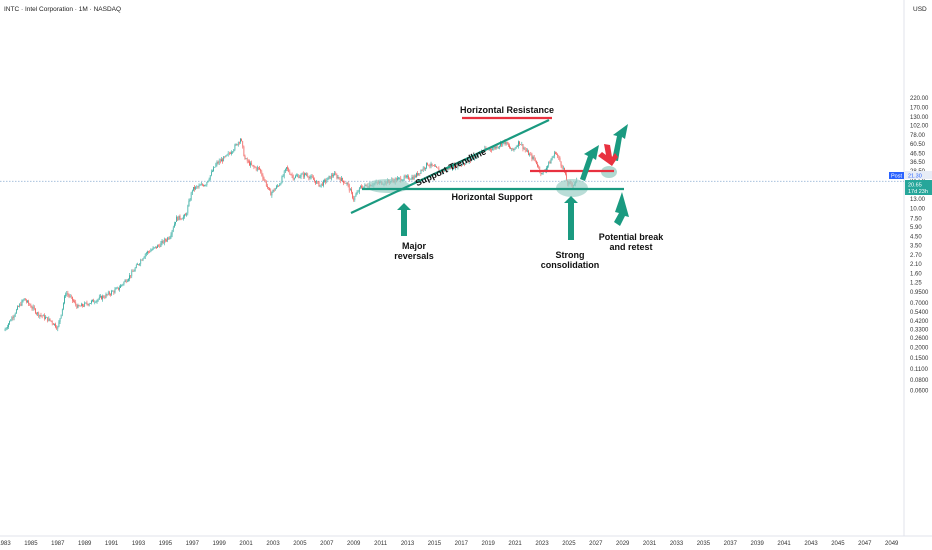  I want to click on y-tick-label: 46.50, so click(918, 155).